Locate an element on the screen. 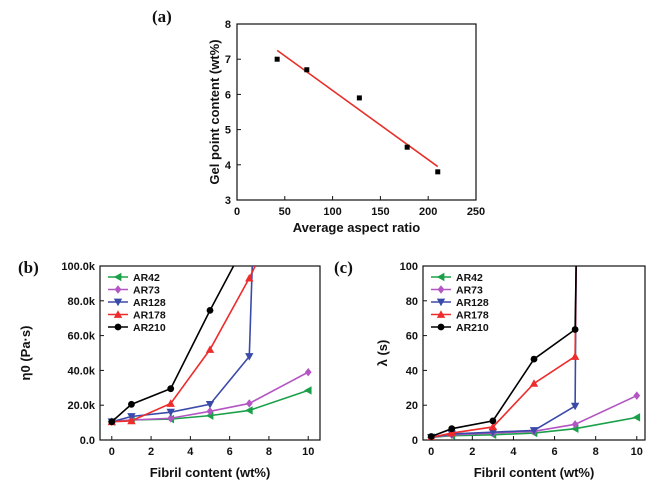 This screenshot has height=481, width=648. y-tick-label: 4 is located at coordinates (228, 166).